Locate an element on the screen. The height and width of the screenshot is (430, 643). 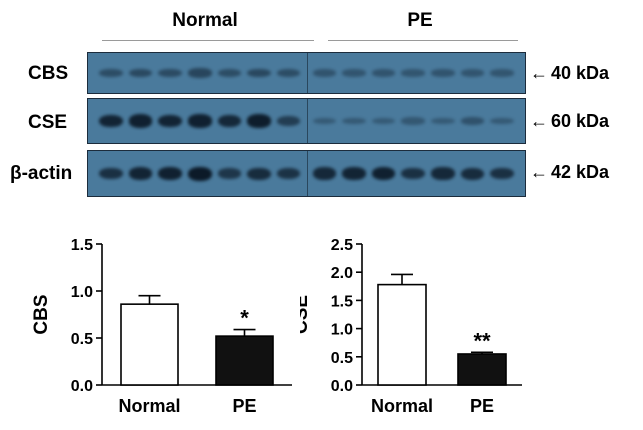
y-axis-label: CBS is located at coordinates (41, 314).